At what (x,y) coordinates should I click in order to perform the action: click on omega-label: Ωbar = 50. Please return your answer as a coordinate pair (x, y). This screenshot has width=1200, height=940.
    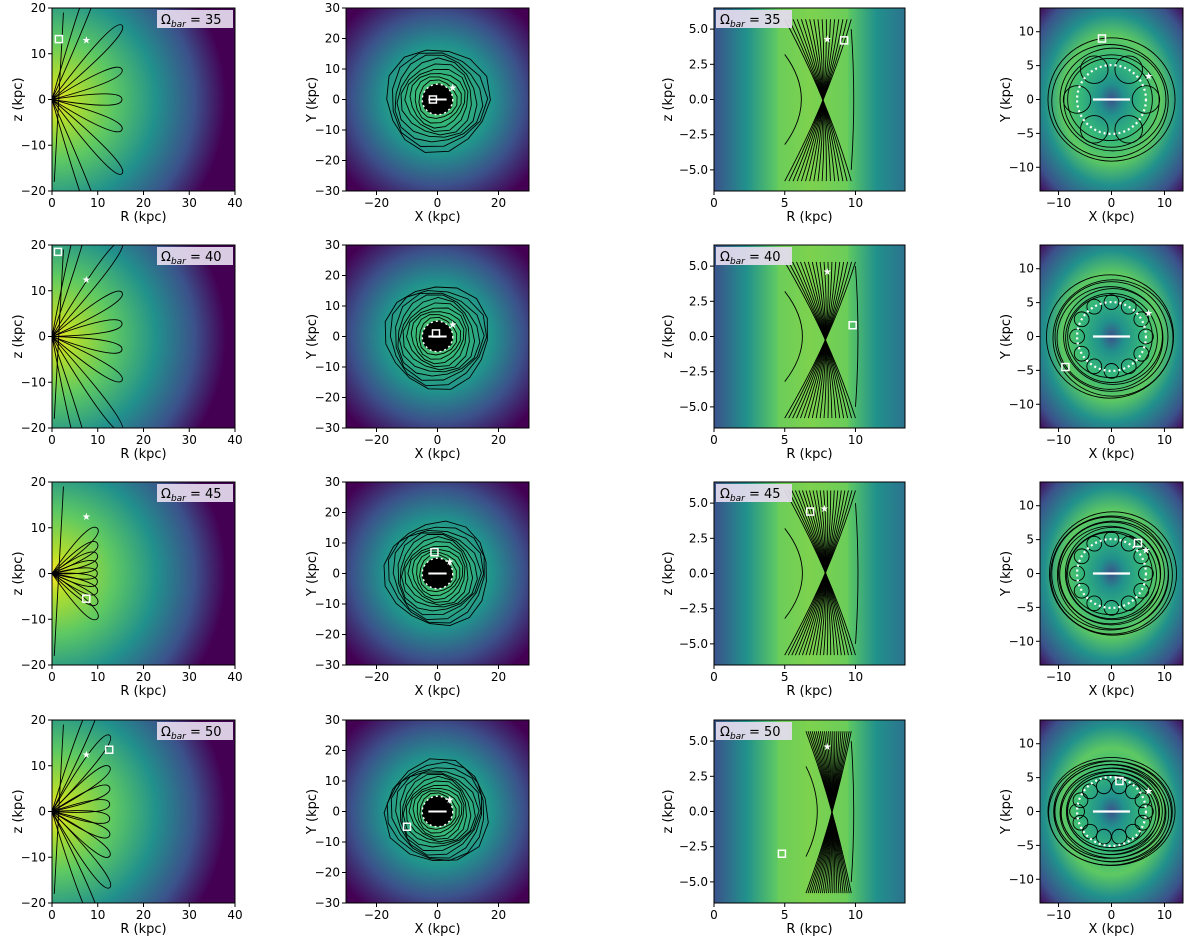
    Looking at the image, I should click on (750, 733).